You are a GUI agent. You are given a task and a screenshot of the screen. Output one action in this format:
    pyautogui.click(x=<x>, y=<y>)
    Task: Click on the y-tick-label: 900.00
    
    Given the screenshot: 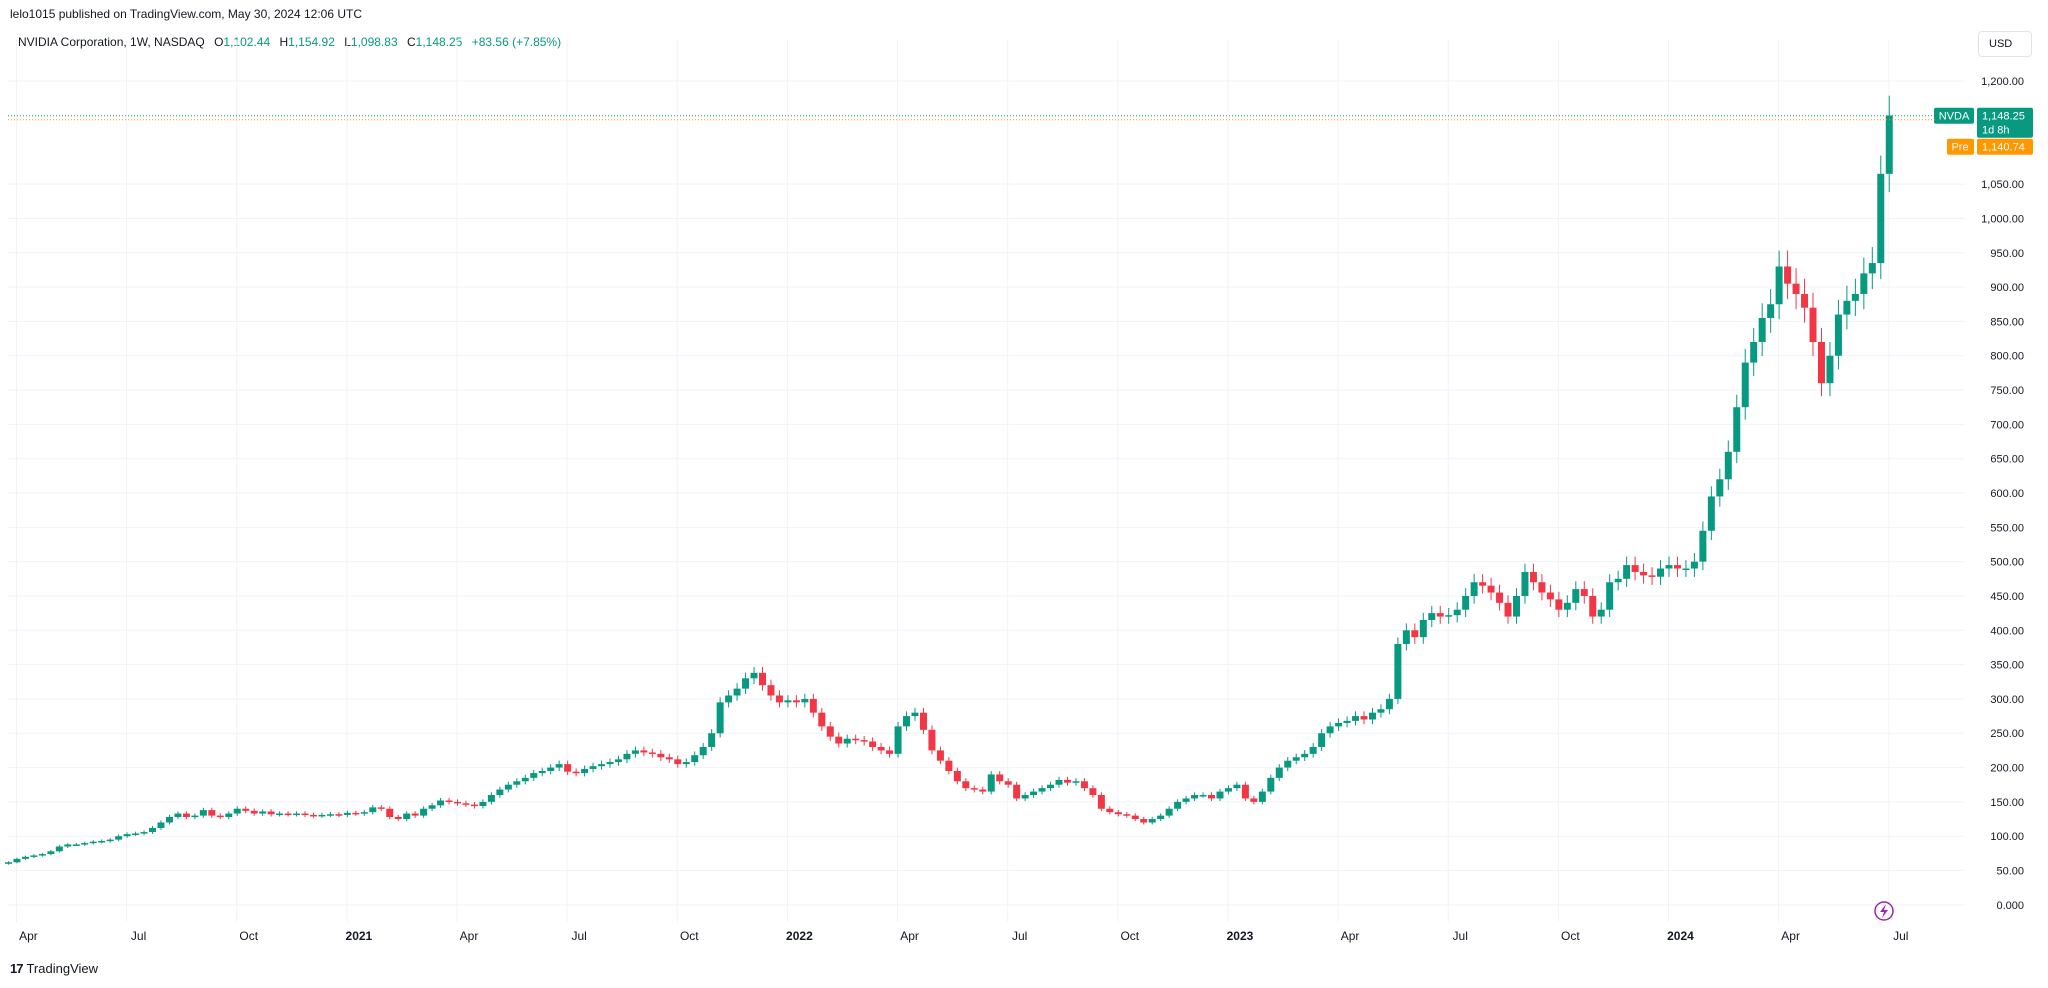 What is the action you would take?
    pyautogui.click(x=2007, y=288)
    